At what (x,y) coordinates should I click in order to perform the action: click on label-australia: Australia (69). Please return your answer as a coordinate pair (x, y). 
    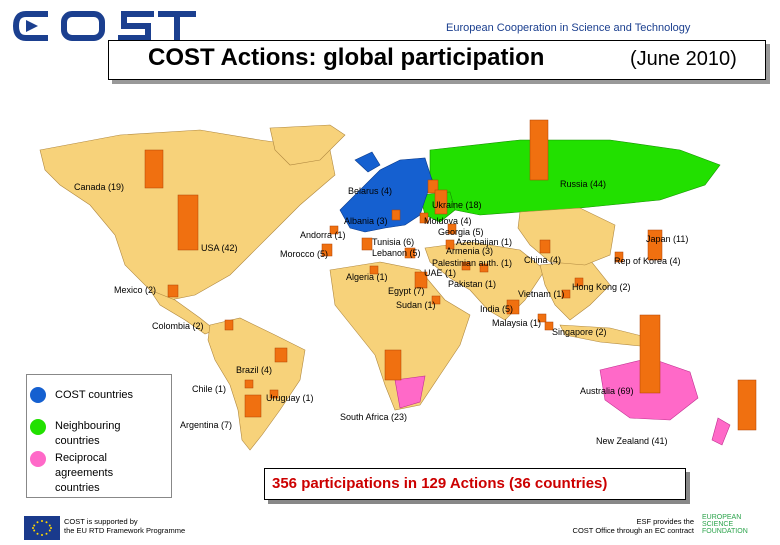
    Looking at the image, I should click on (607, 391).